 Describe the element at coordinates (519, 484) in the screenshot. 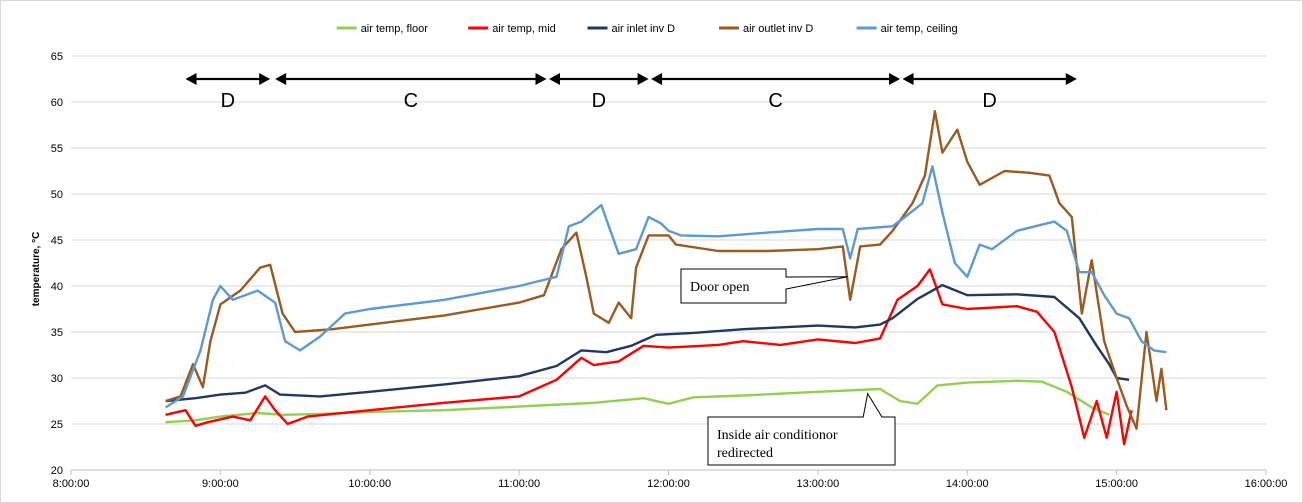

I see `x-tick-label: 11:00:00` at that location.